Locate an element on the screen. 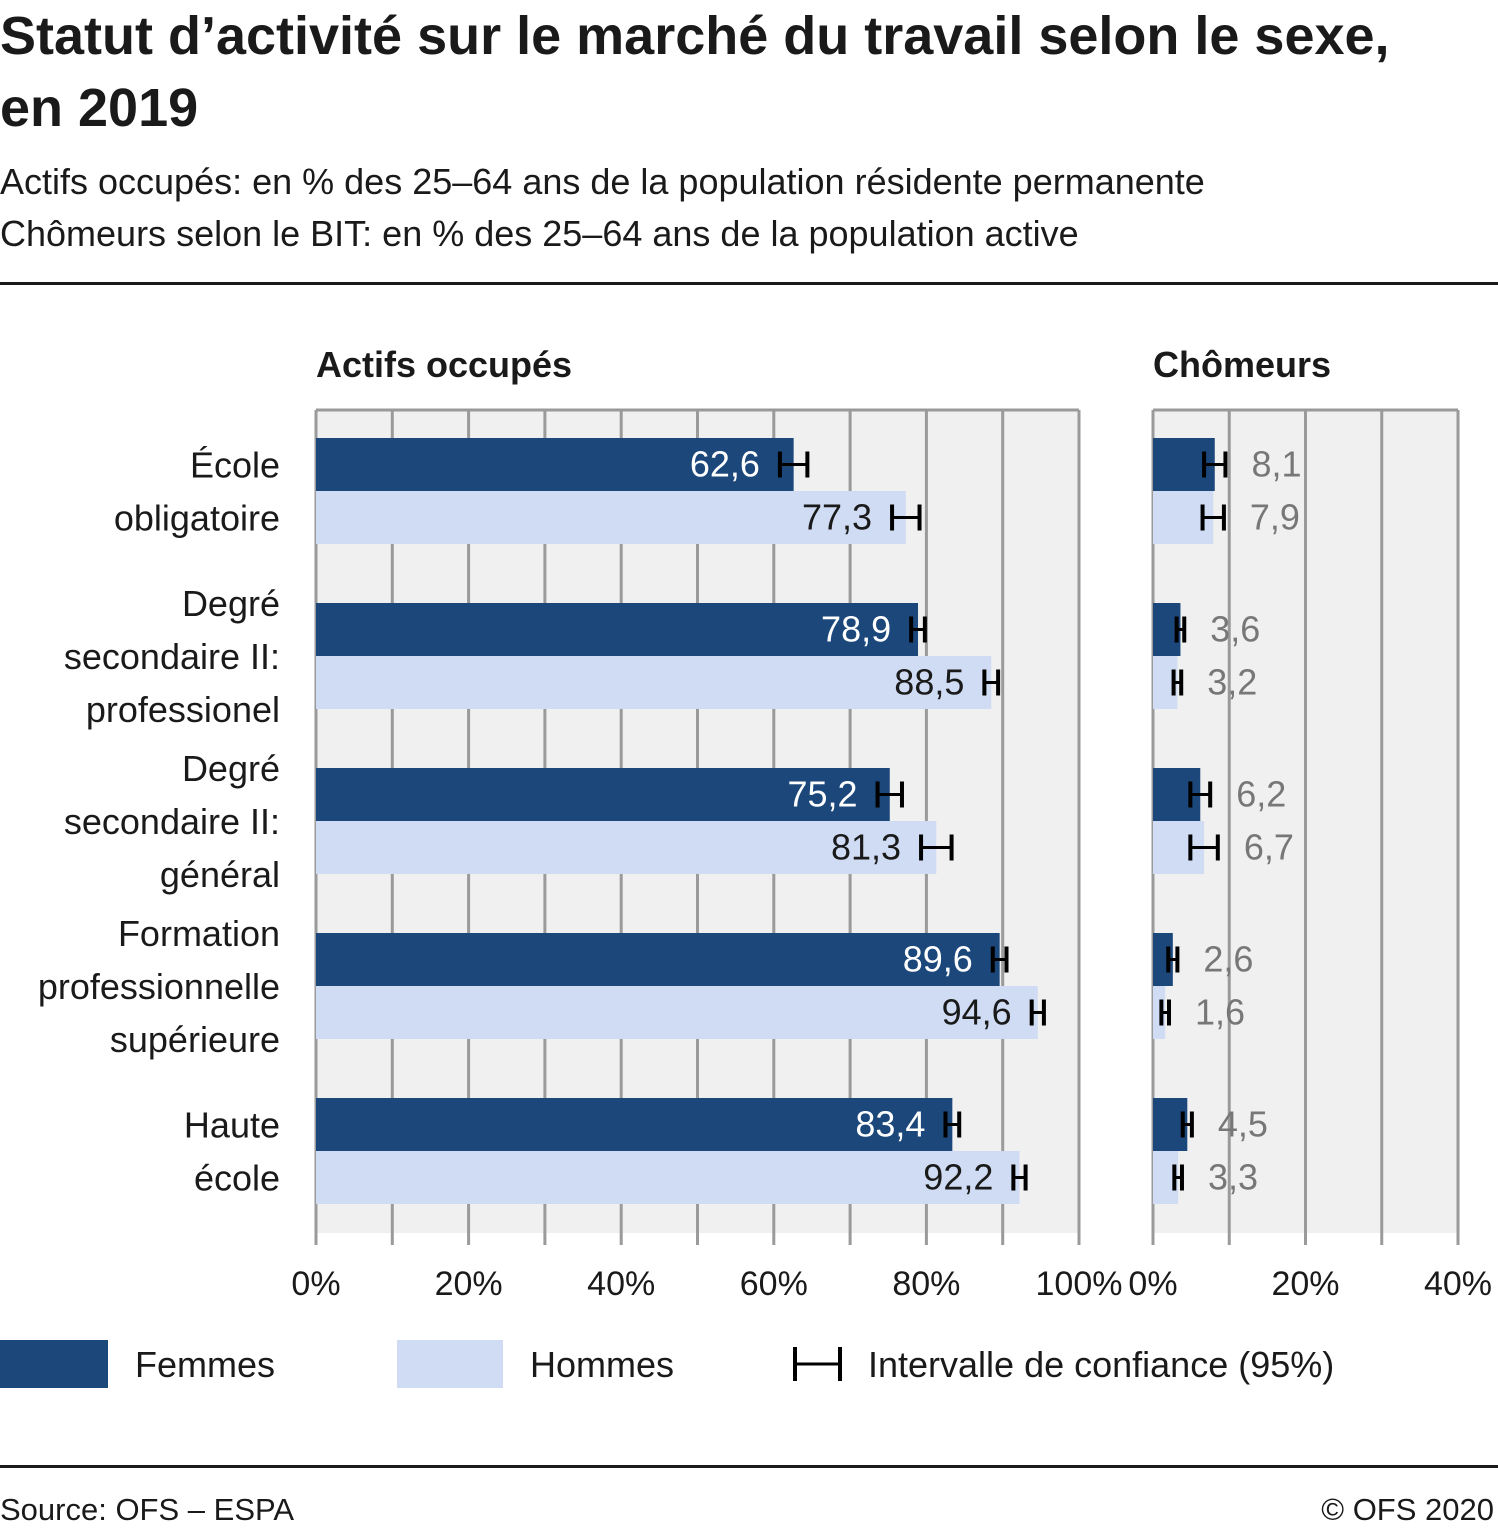  category-label: obligatoire is located at coordinates (197, 518).